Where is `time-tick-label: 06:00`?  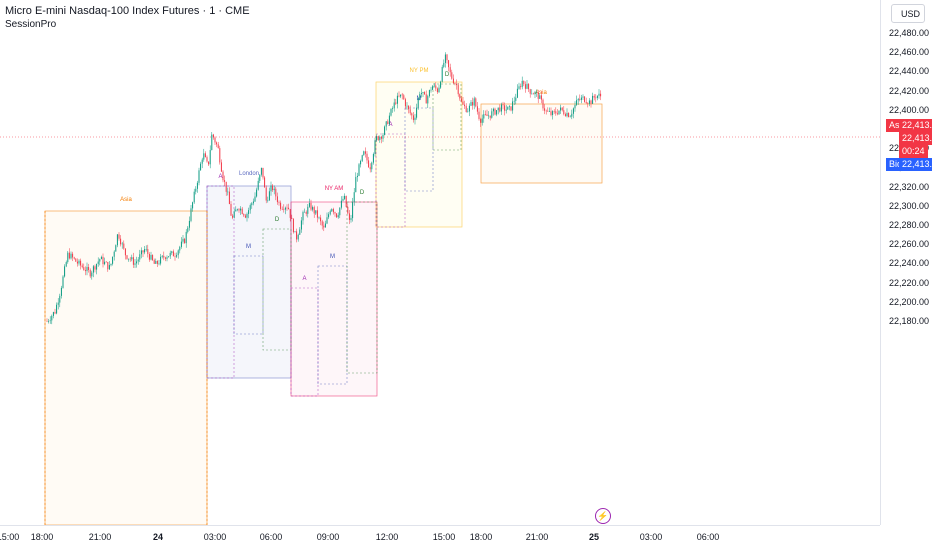 time-tick-label: 06:00 is located at coordinates (708, 537).